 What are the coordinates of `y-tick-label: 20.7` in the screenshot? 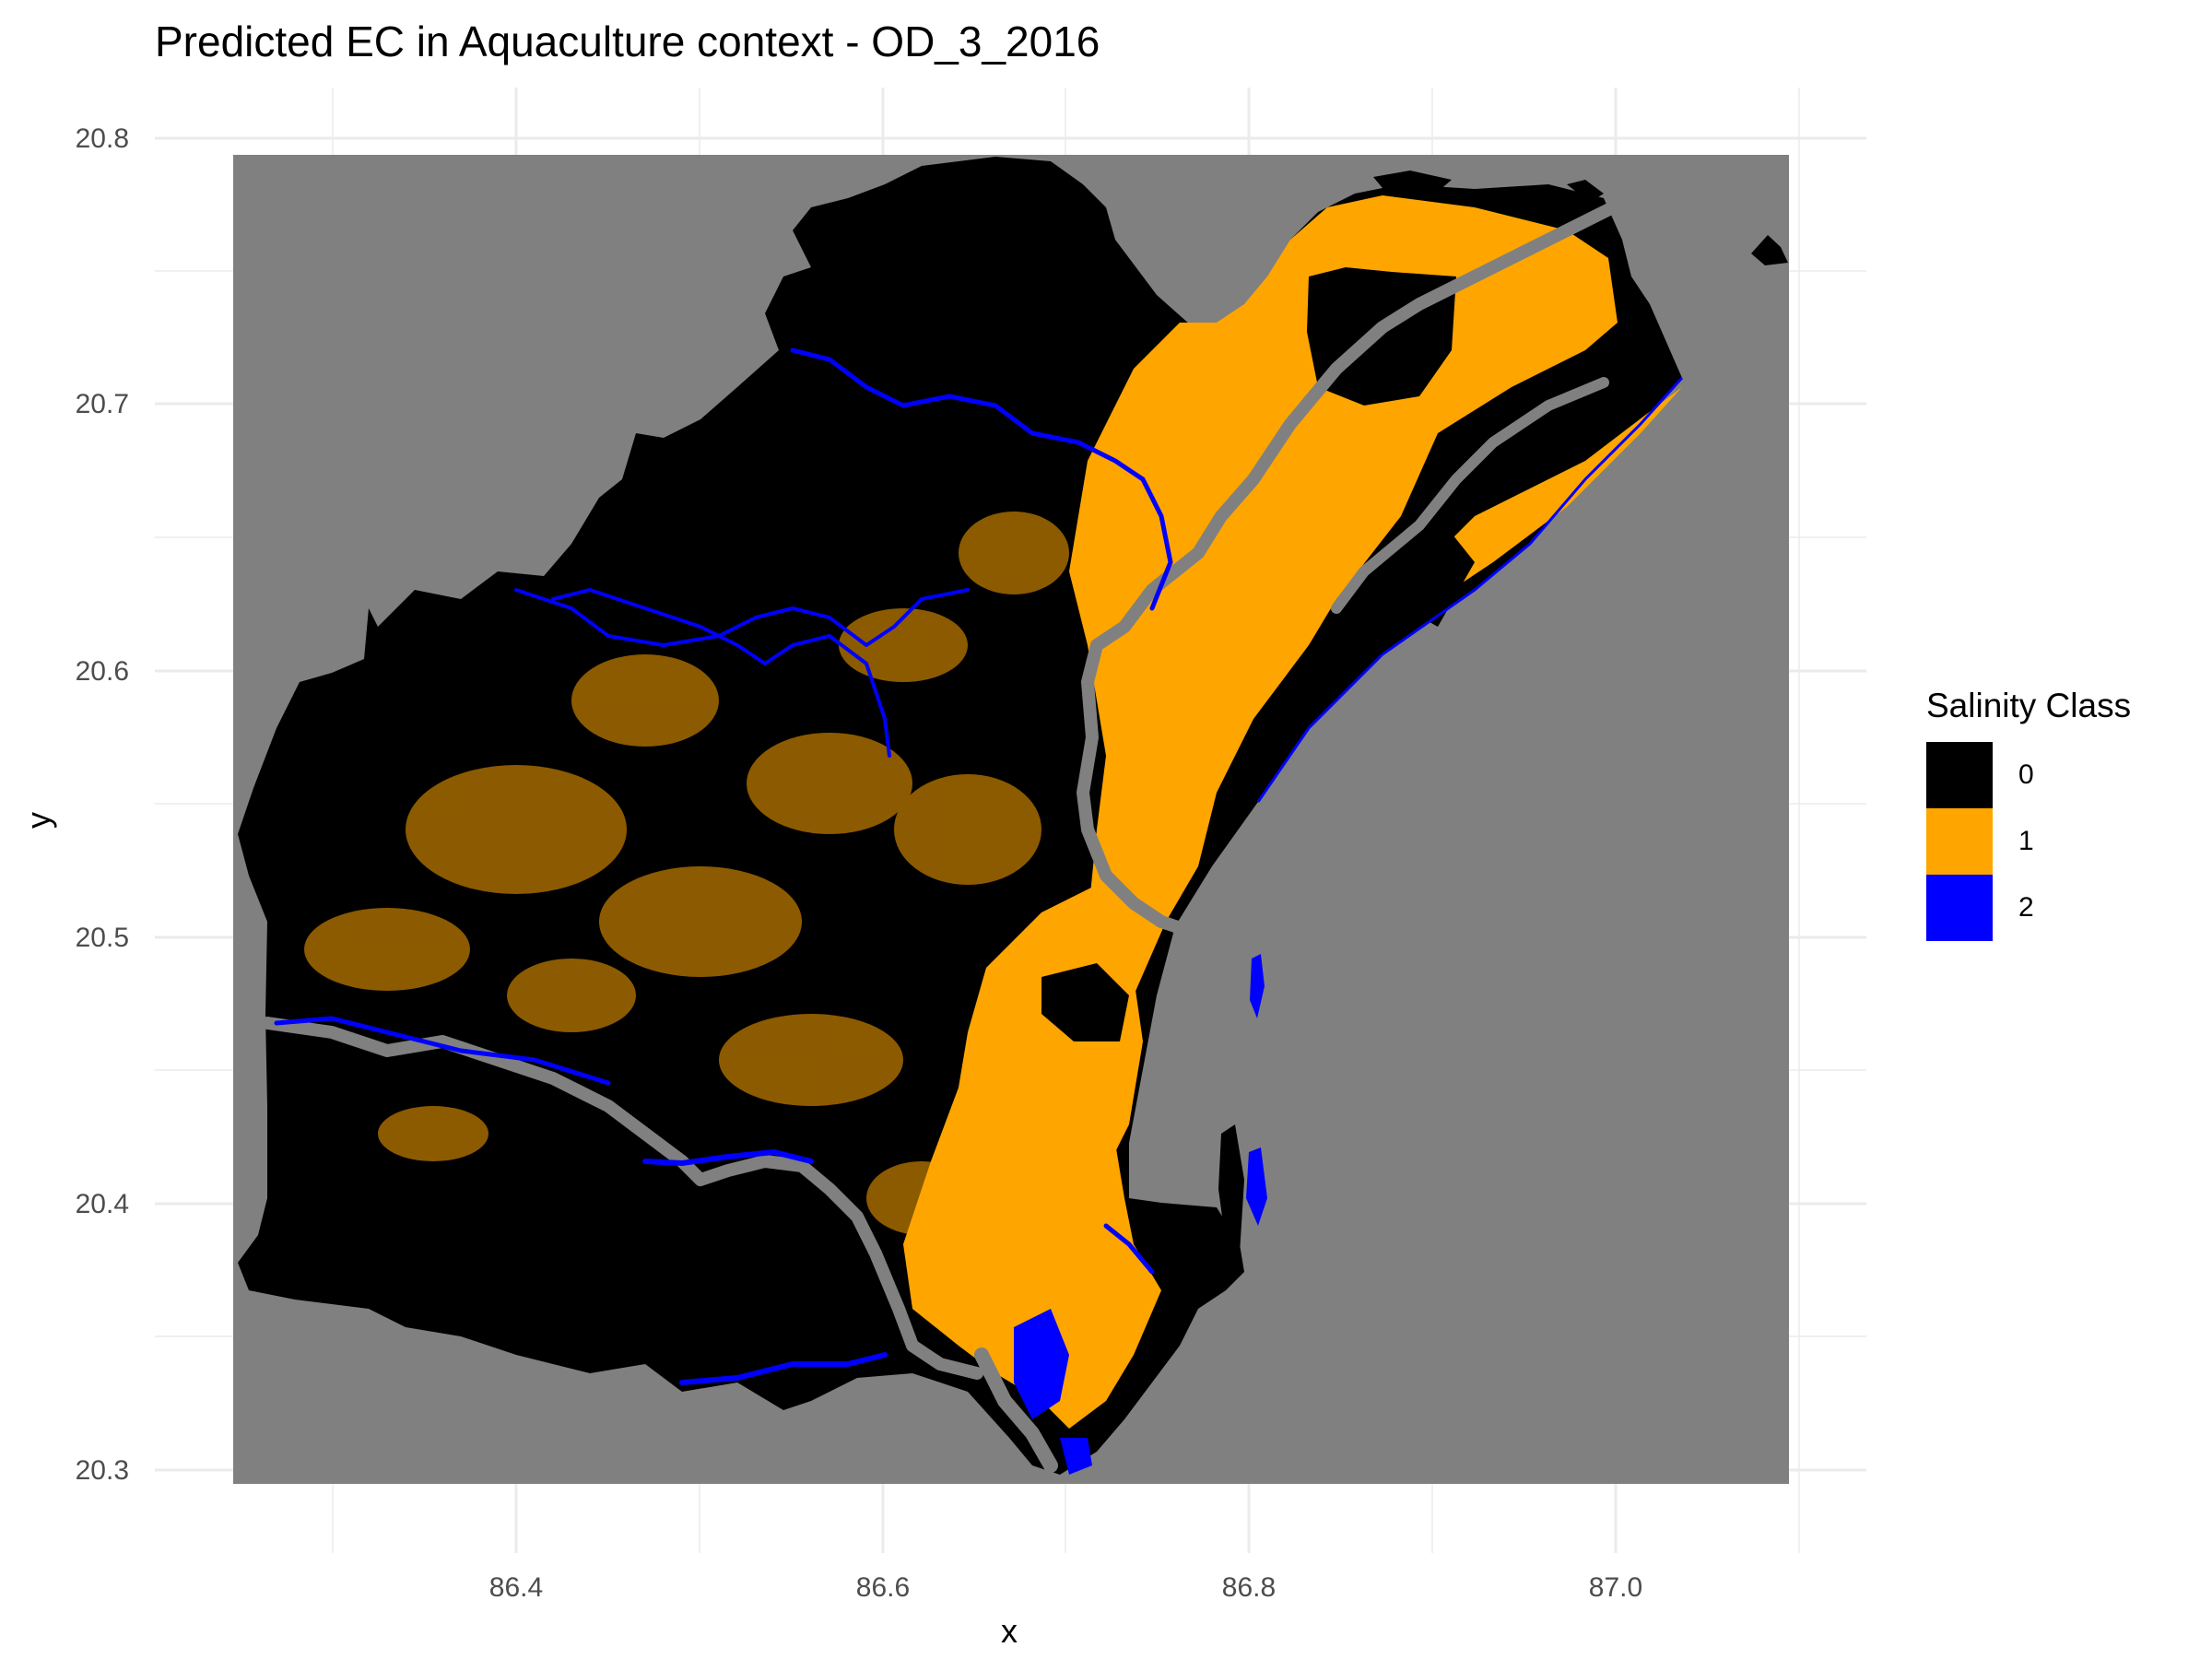 It's located at (102, 404).